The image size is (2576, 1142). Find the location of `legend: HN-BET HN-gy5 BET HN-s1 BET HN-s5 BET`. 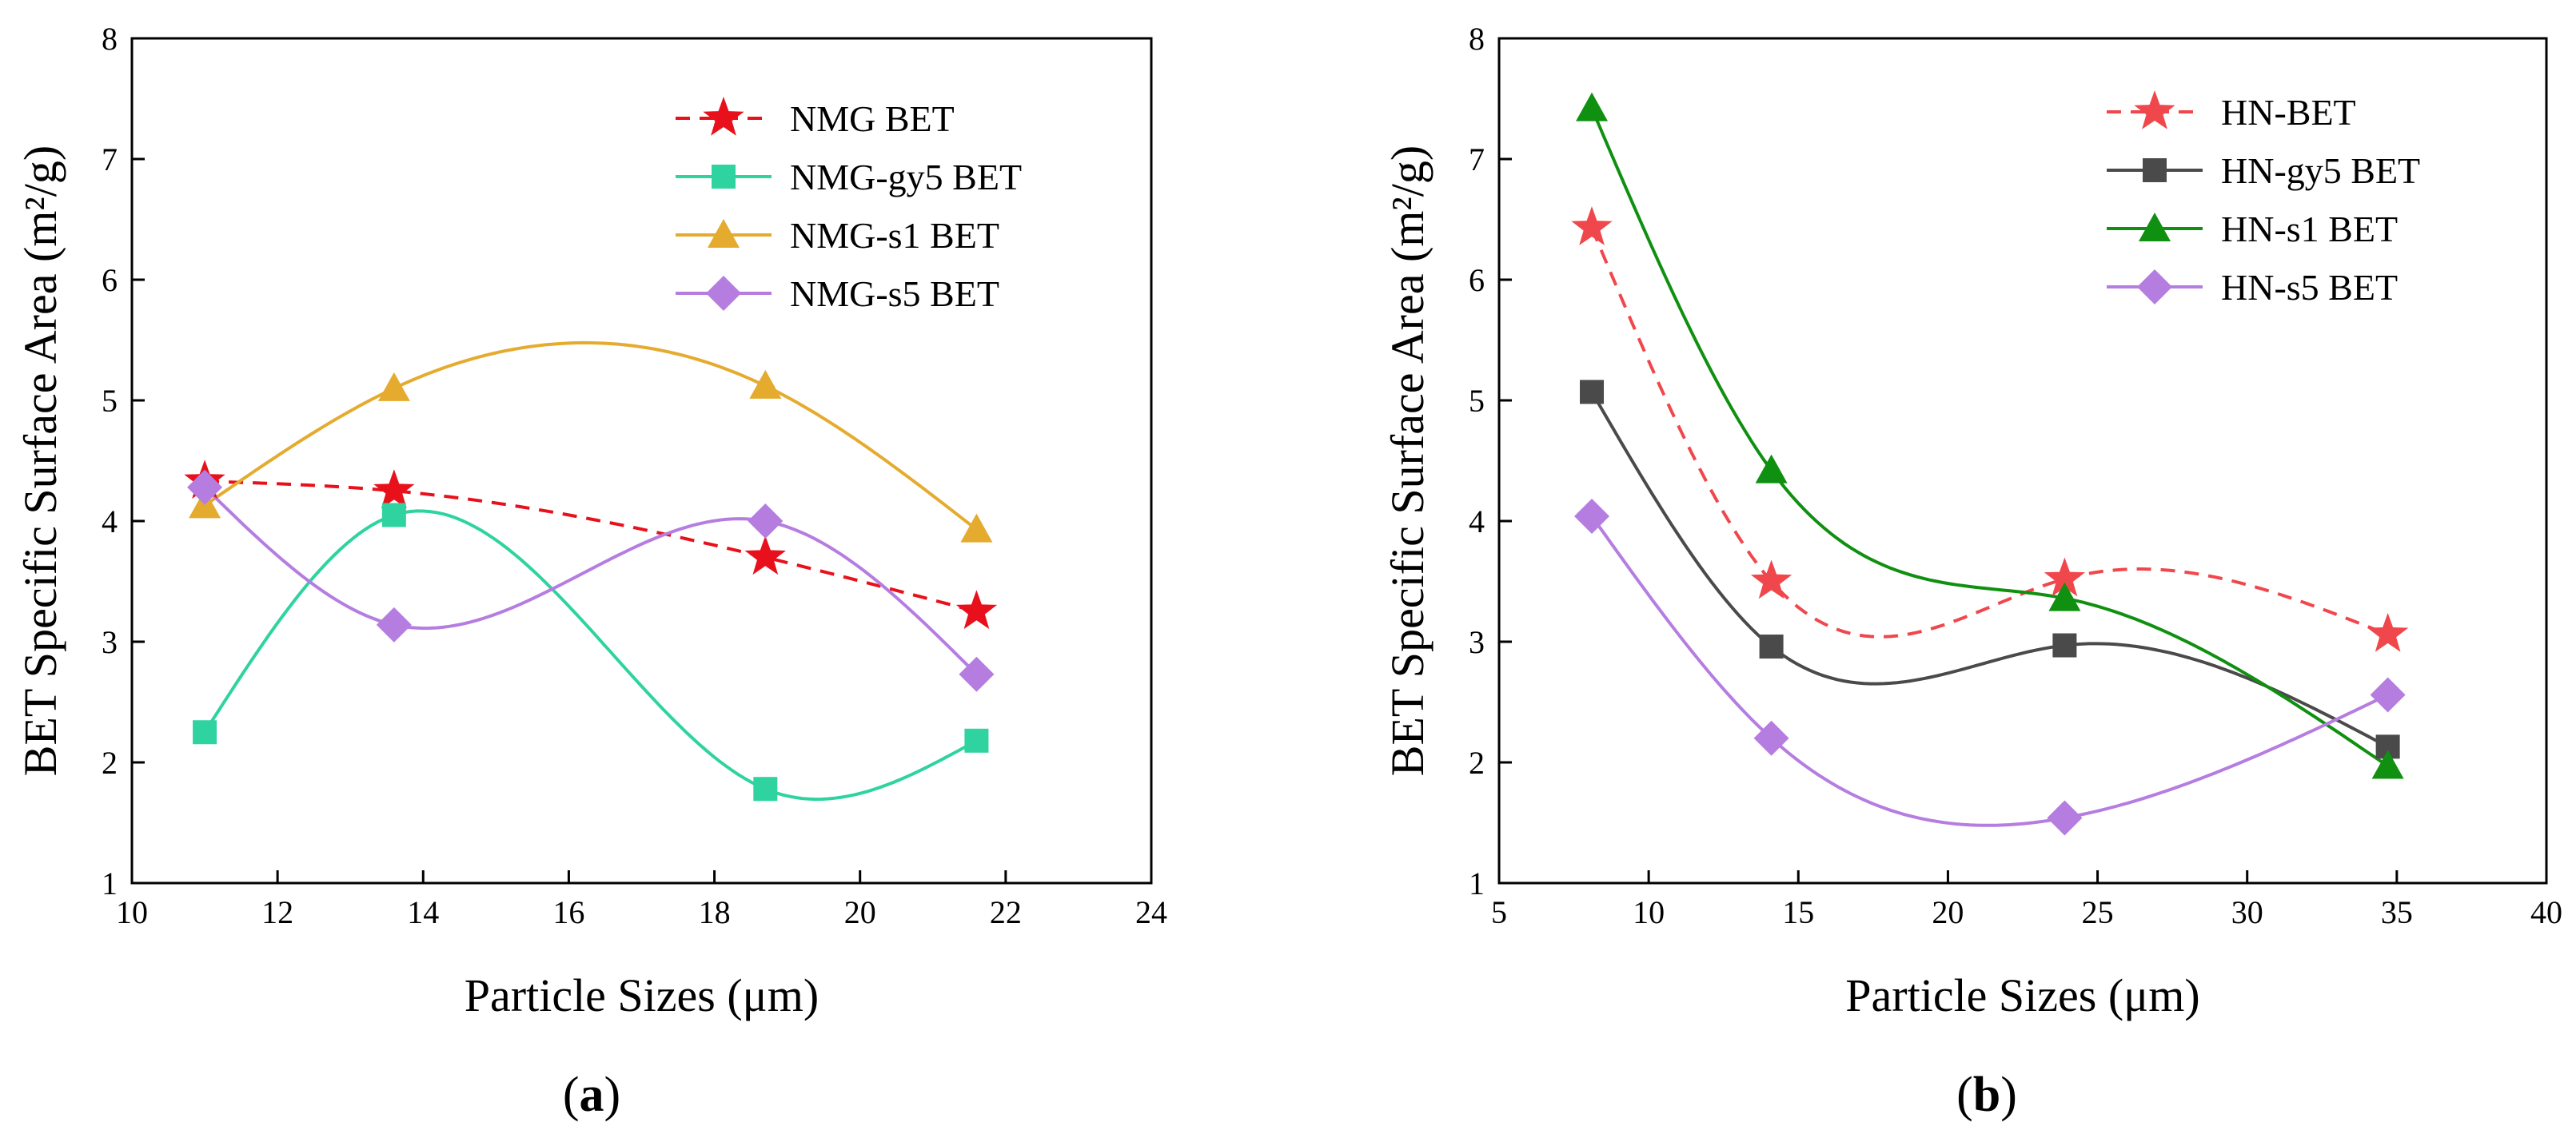

legend: HN-BET HN-gy5 BET HN-s1 BET HN-s5 BET is located at coordinates (2263, 199).